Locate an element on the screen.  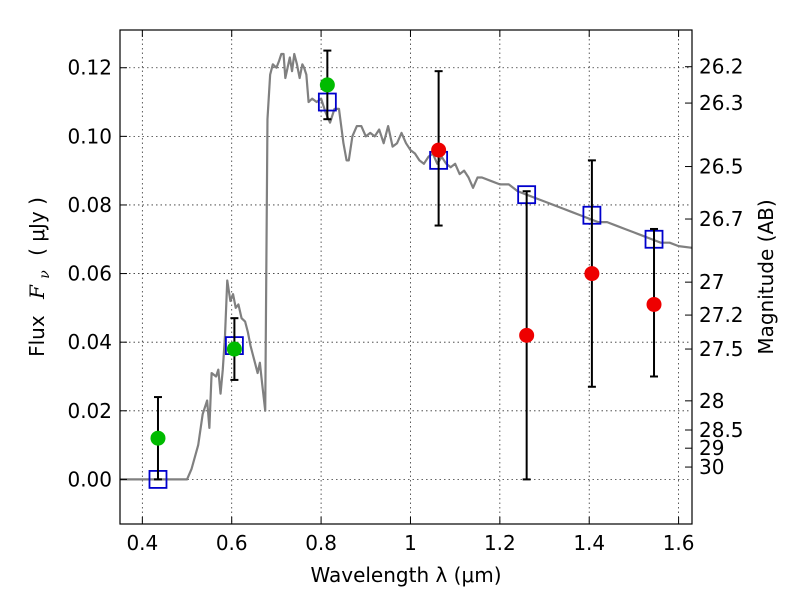
x-tick-label: 0.8 is located at coordinates (321, 543).